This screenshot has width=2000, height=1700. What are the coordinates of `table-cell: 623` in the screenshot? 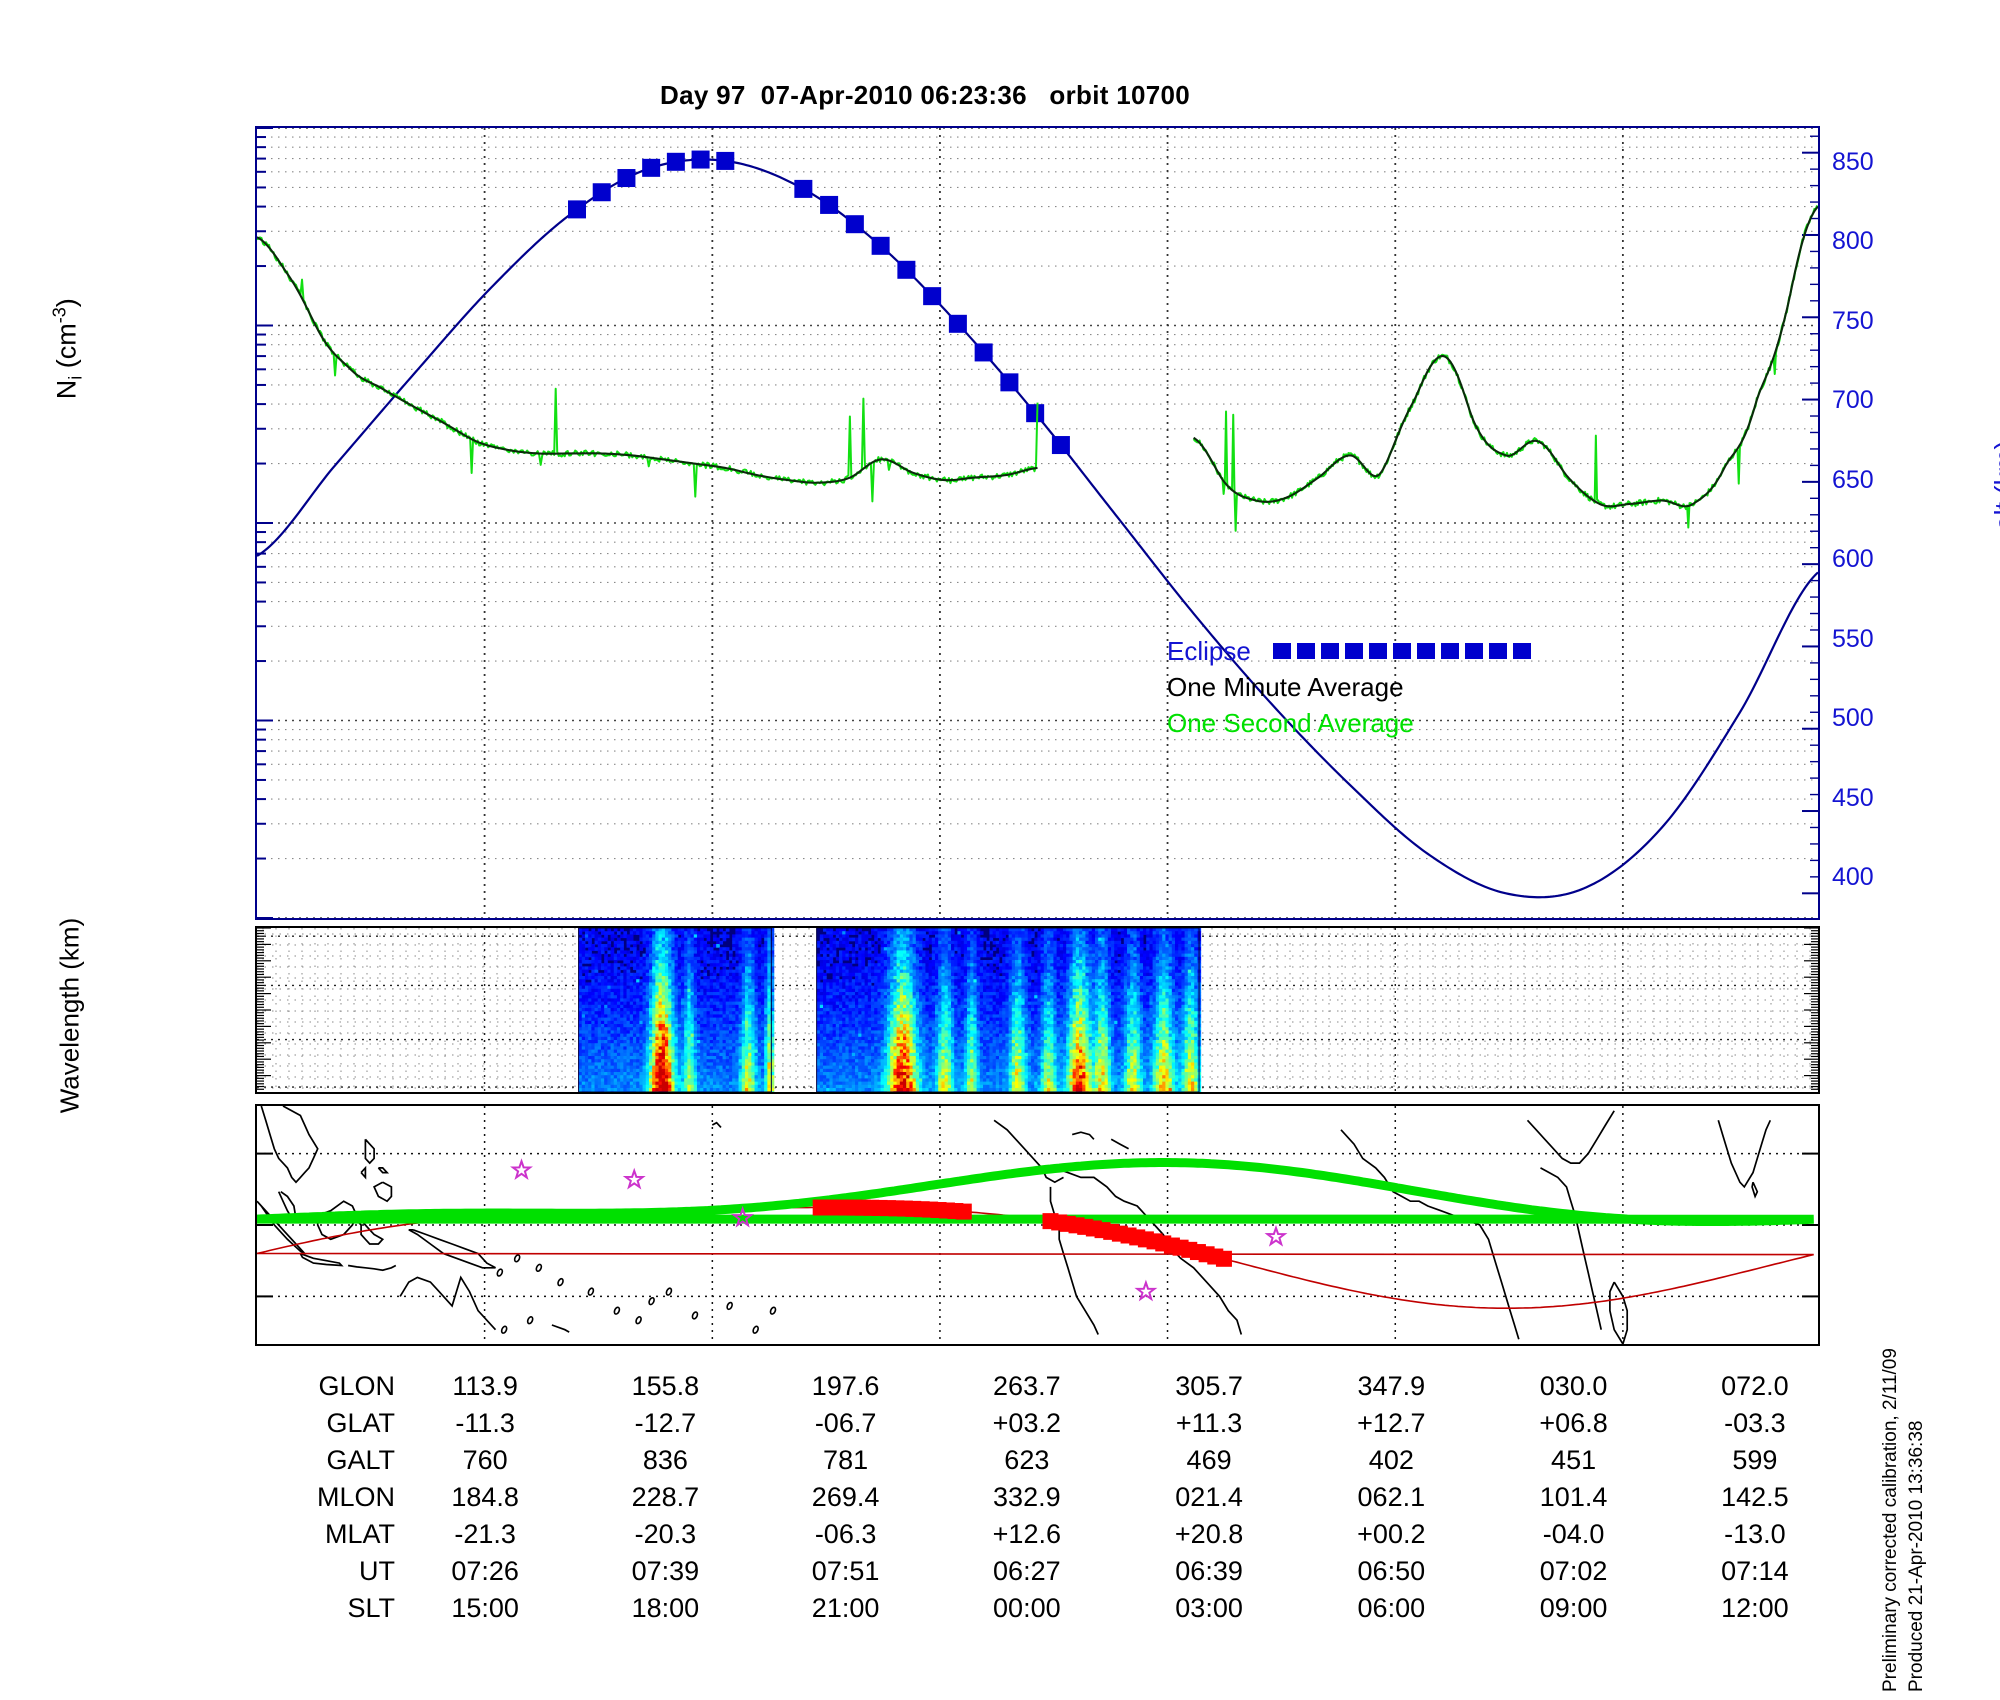 It's located at (1027, 1460).